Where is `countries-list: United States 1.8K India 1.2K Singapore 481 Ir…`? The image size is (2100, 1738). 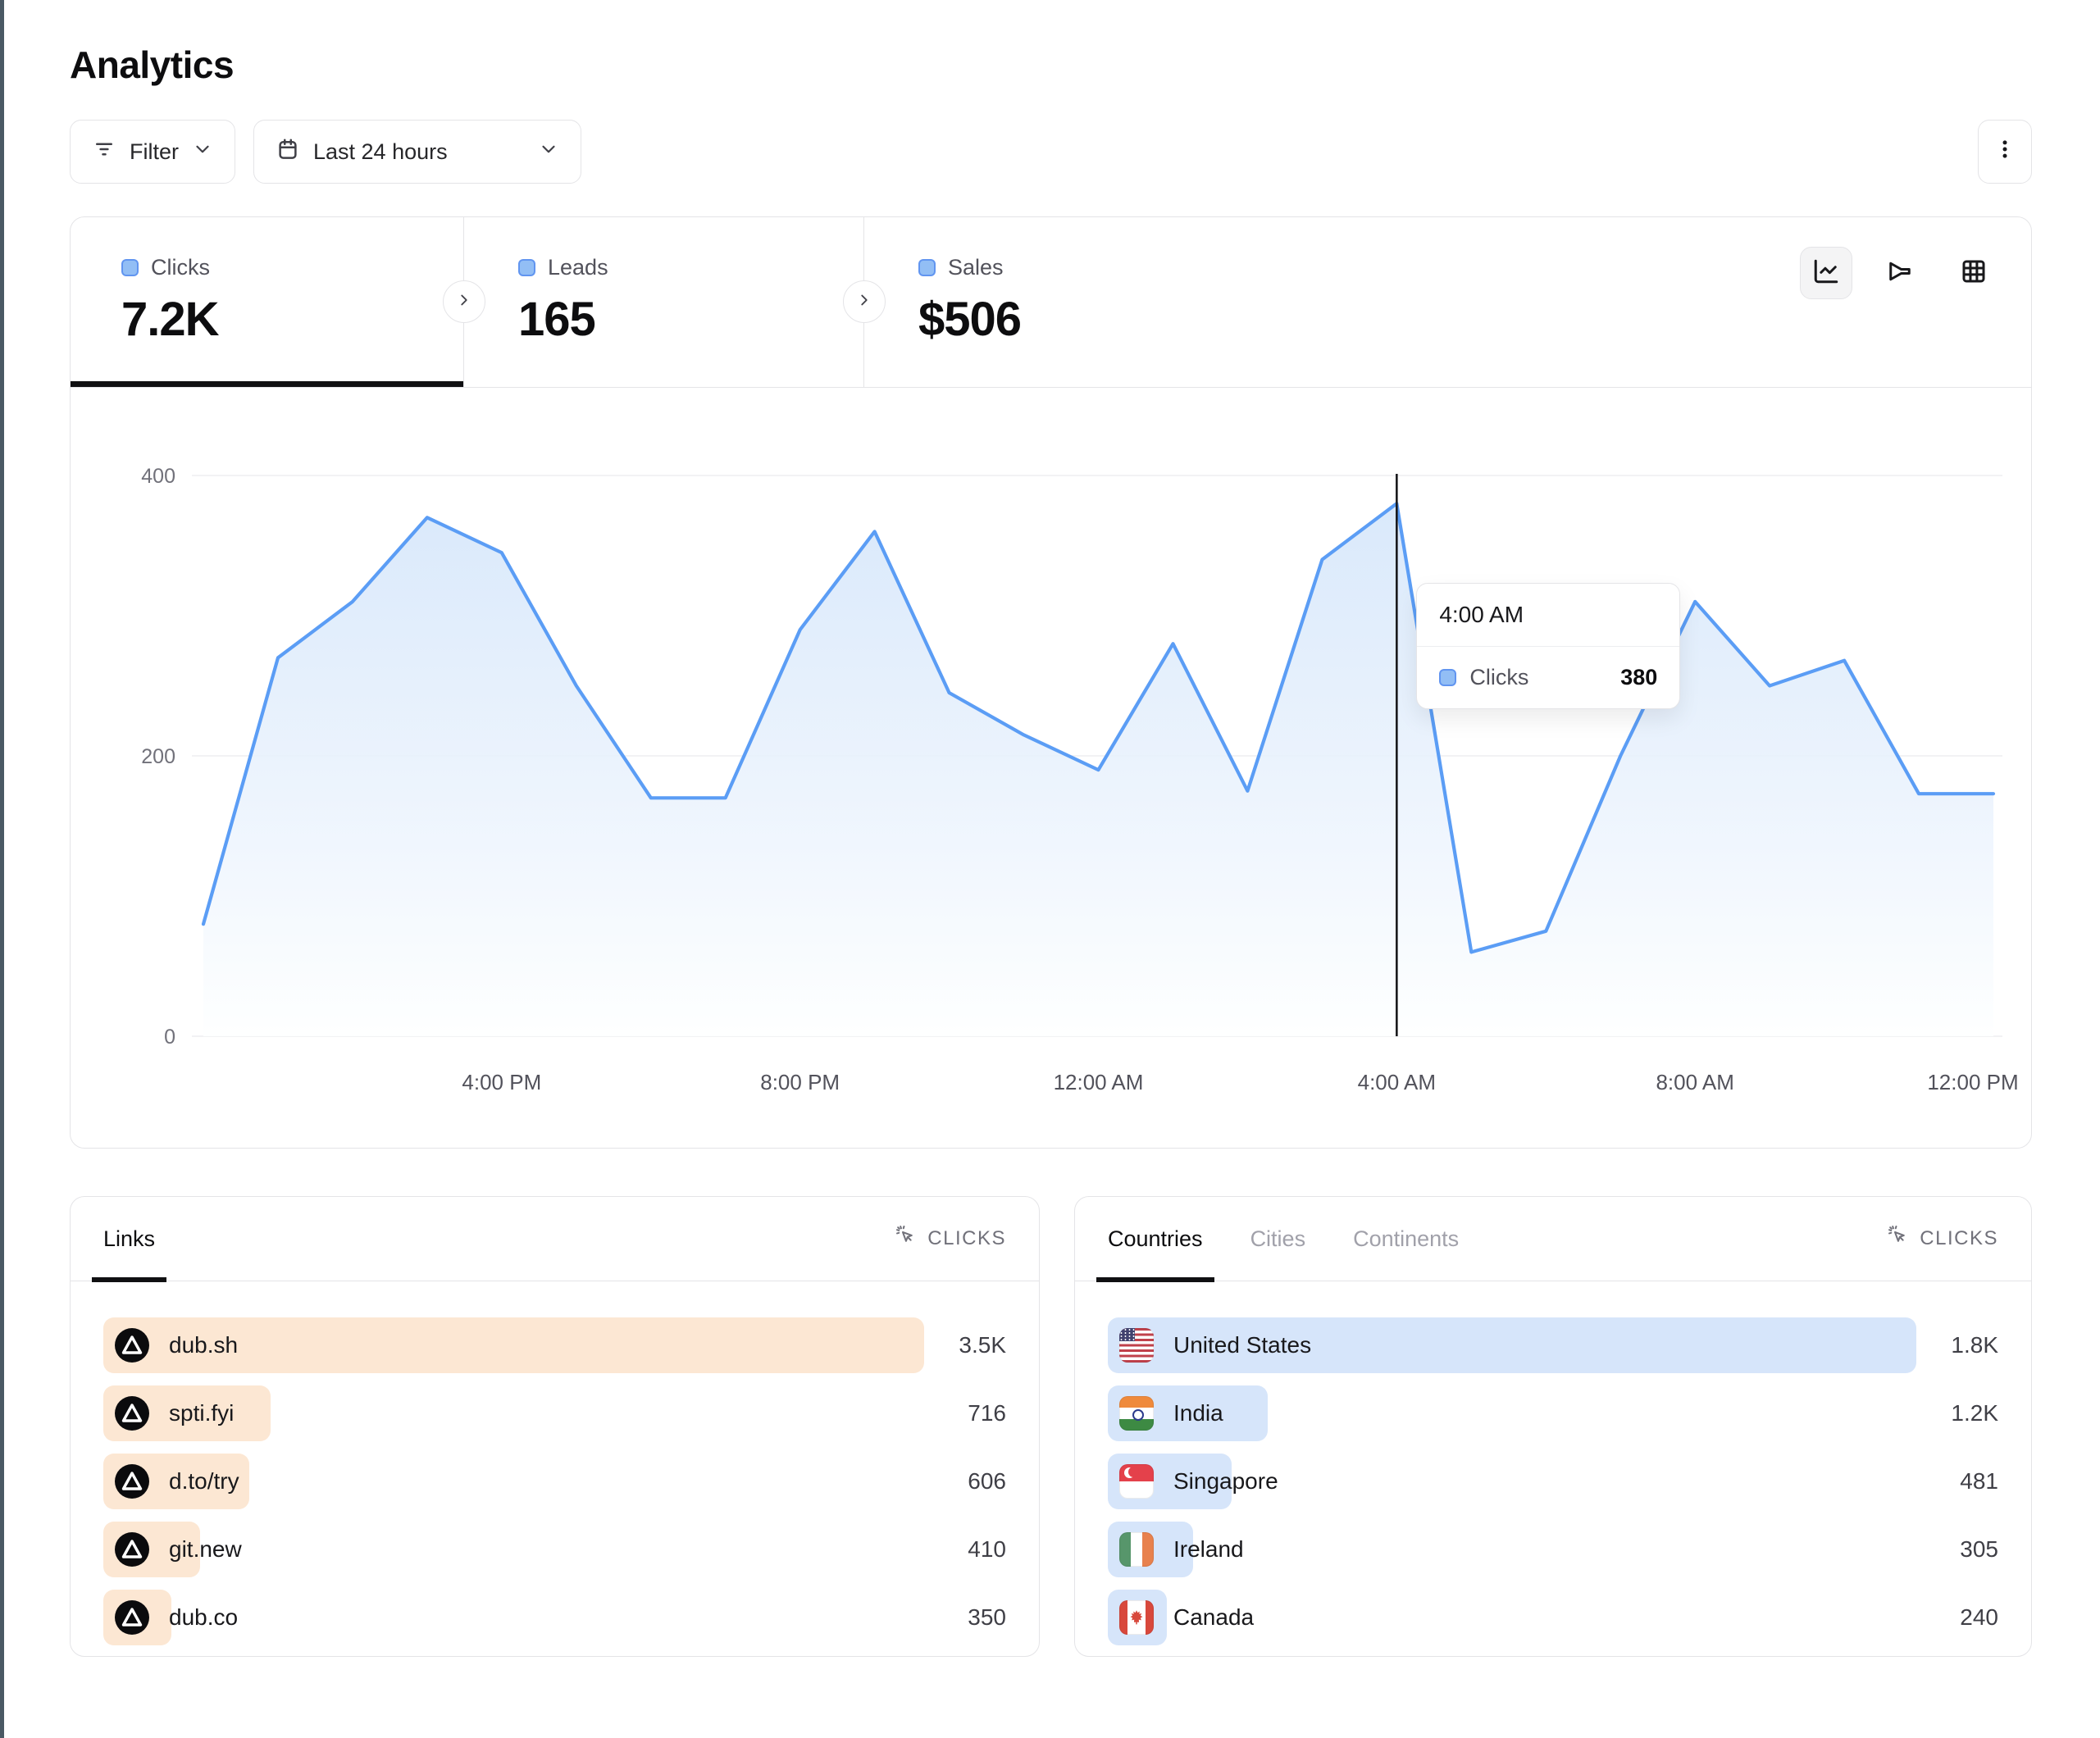
countries-list: United States 1.8K India 1.2K Singapore 481 Ir… is located at coordinates (1553, 1463).